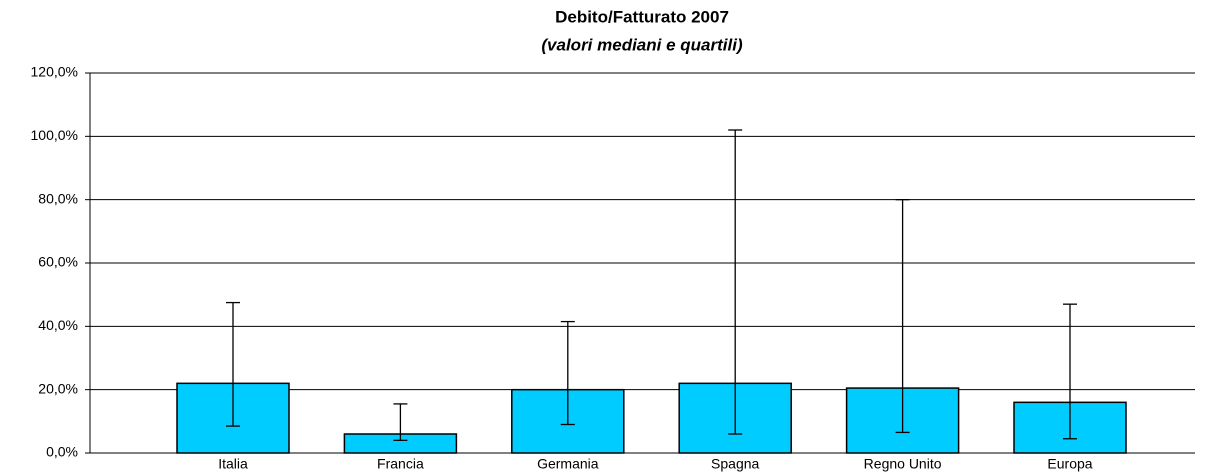 This screenshot has width=1207, height=475. Describe the element at coordinates (568, 464) in the screenshot. I see `x-tick-label: Germania` at that location.